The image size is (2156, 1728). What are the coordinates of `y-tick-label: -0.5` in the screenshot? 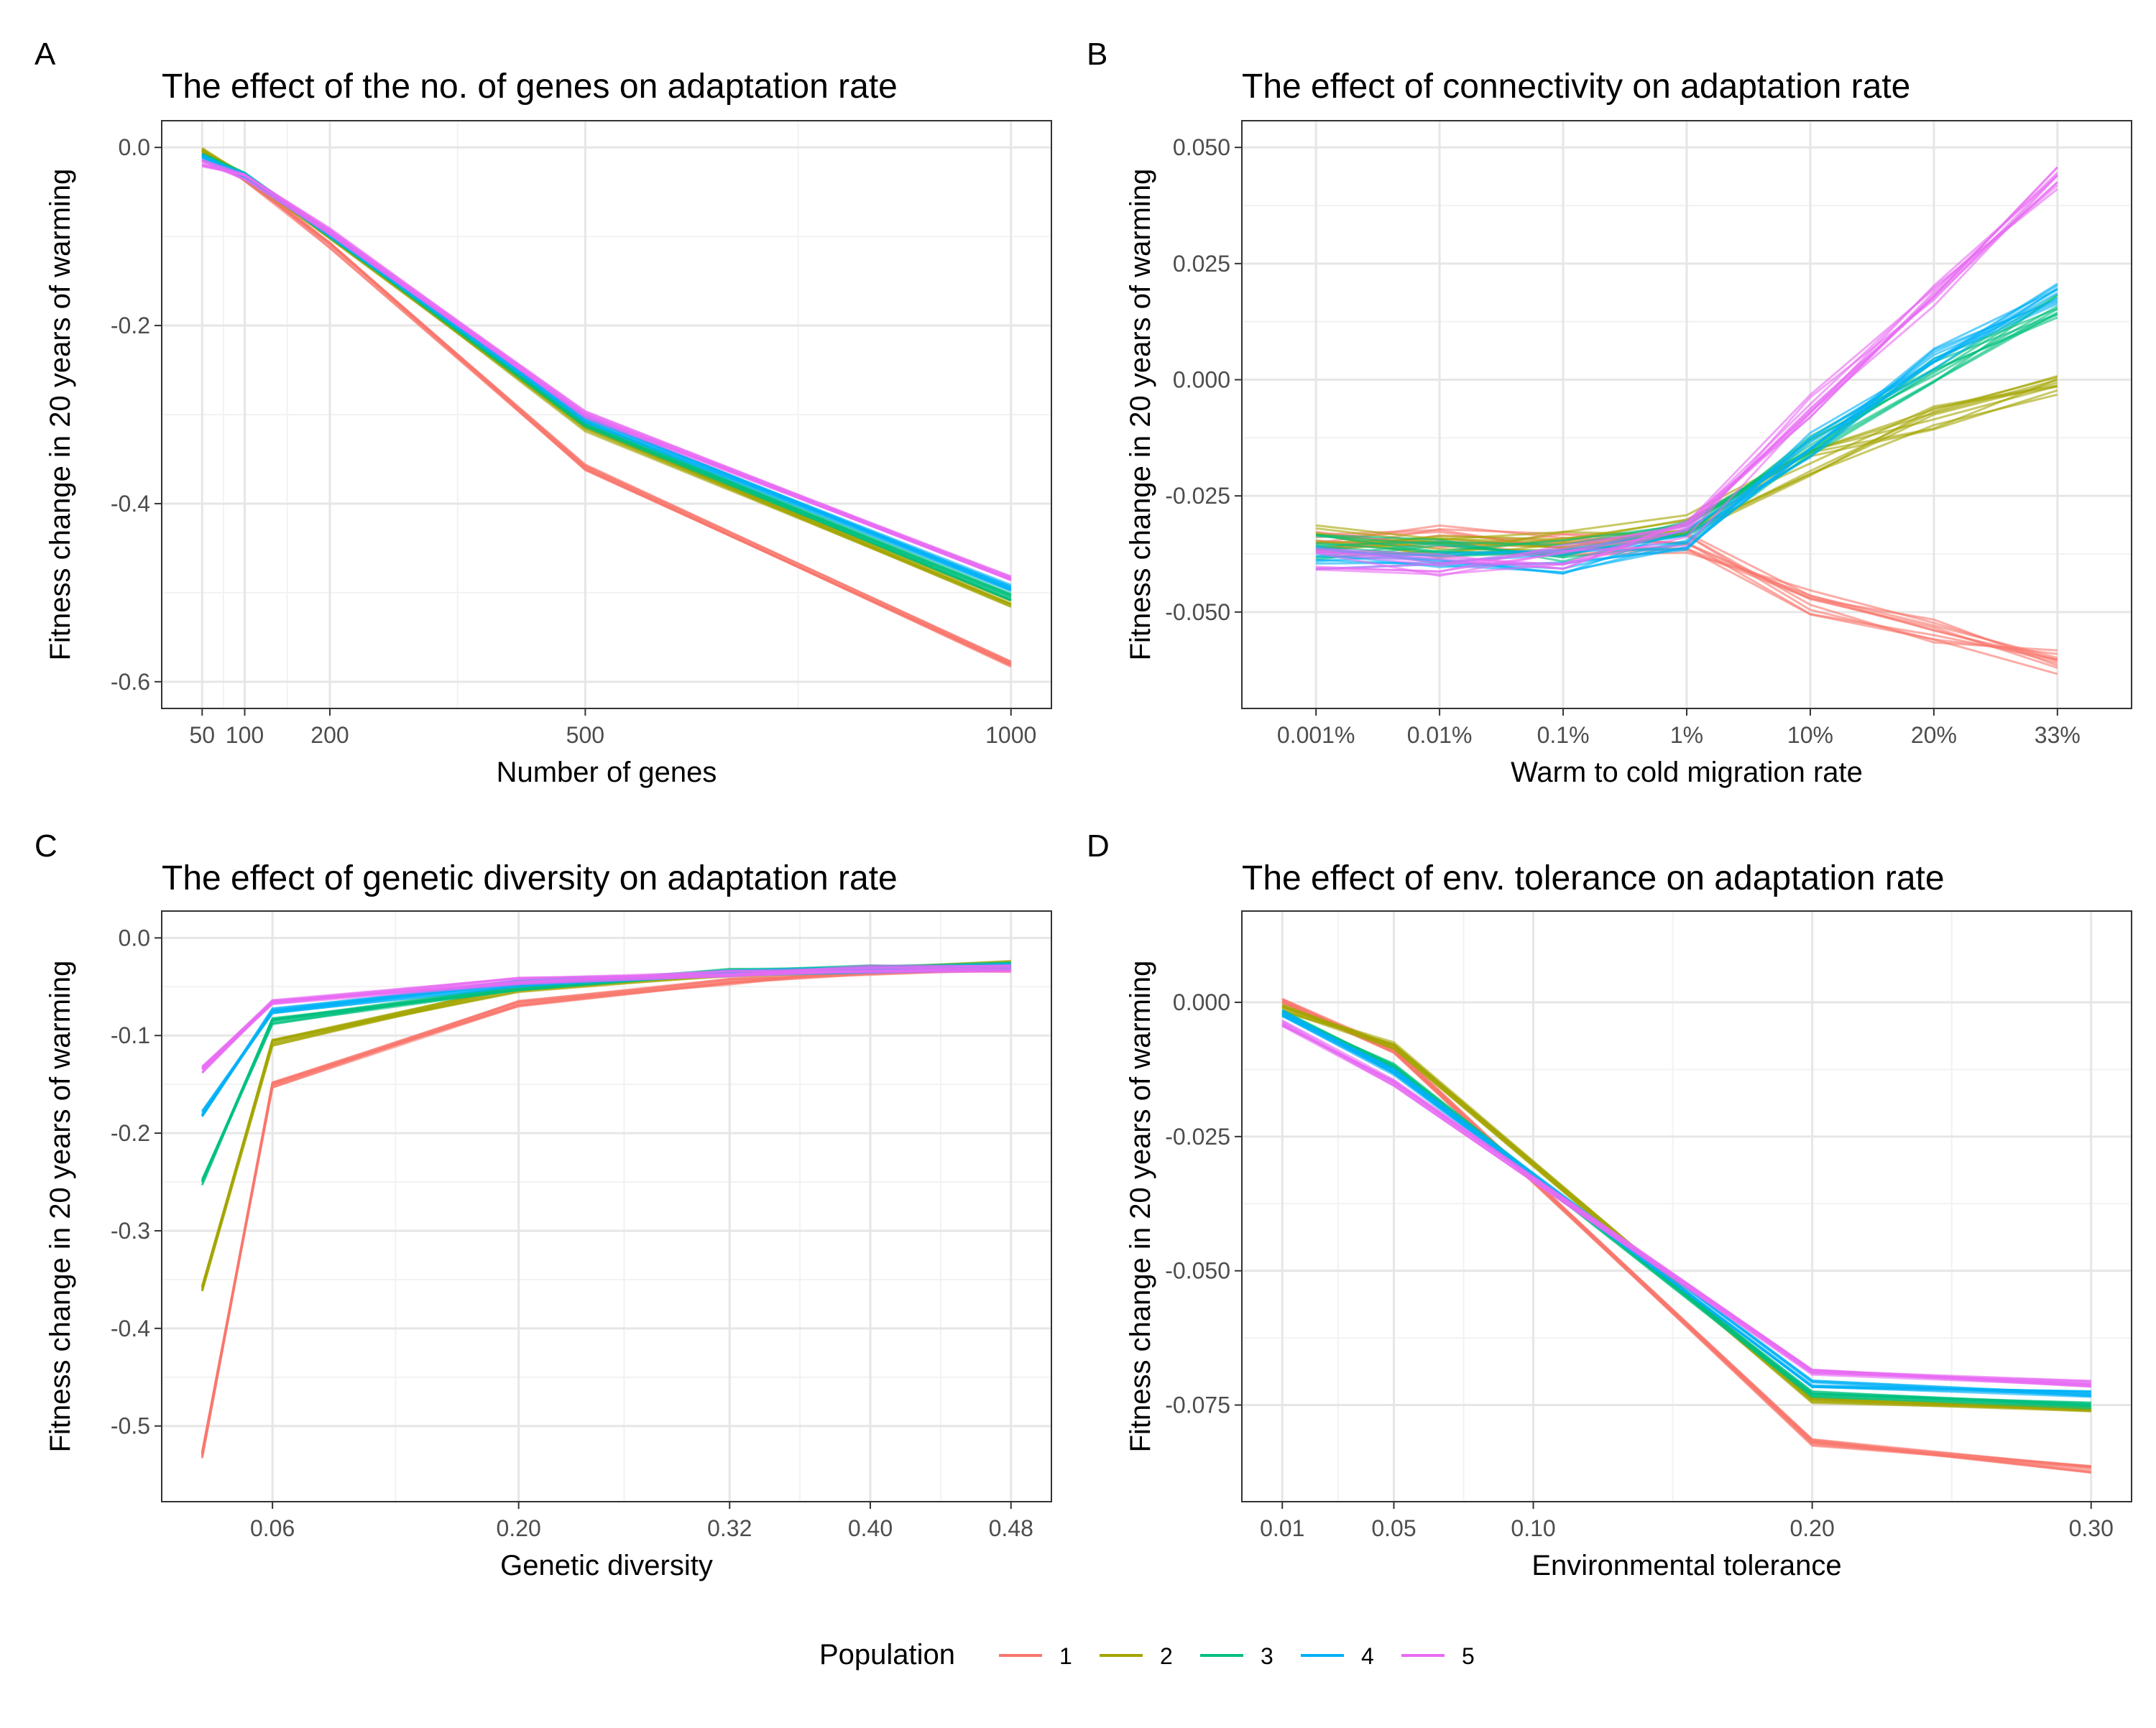 It's located at (130, 1426).